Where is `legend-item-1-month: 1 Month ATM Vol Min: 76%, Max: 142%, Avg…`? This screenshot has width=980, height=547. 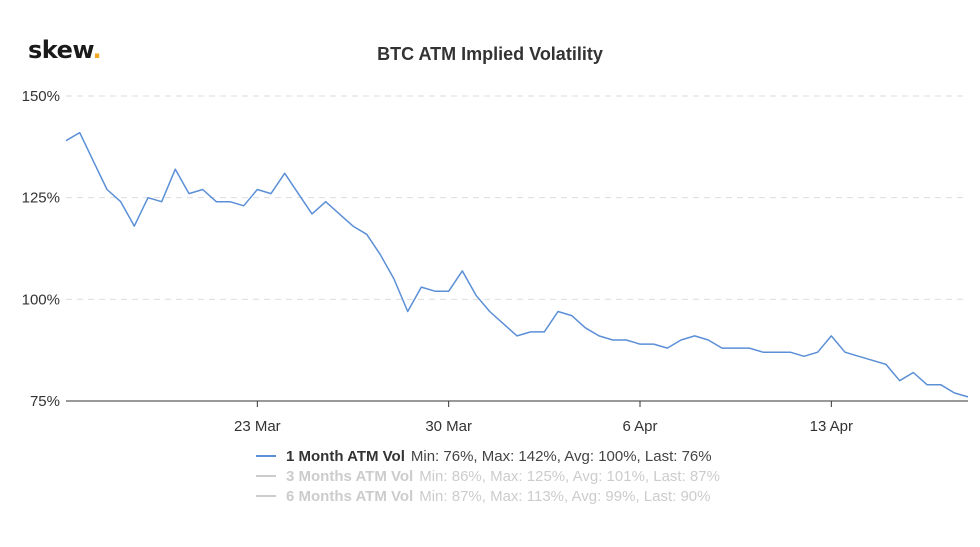 legend-item-1-month: 1 Month ATM Vol Min: 76%, Max: 142%, Avg… is located at coordinates (488, 456).